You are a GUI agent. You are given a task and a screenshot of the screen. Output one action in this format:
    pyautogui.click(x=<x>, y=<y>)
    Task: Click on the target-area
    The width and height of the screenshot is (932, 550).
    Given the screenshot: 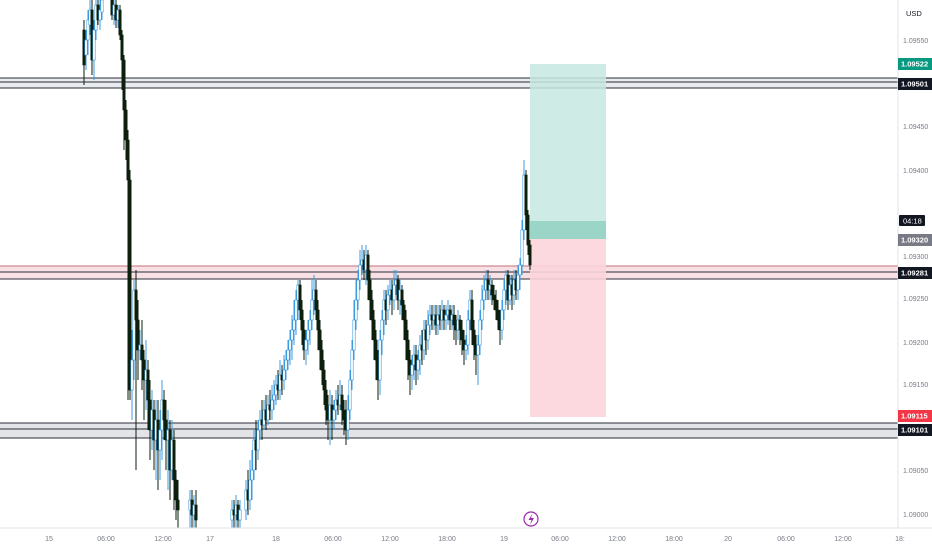 What is the action you would take?
    pyautogui.click(x=568, y=142)
    